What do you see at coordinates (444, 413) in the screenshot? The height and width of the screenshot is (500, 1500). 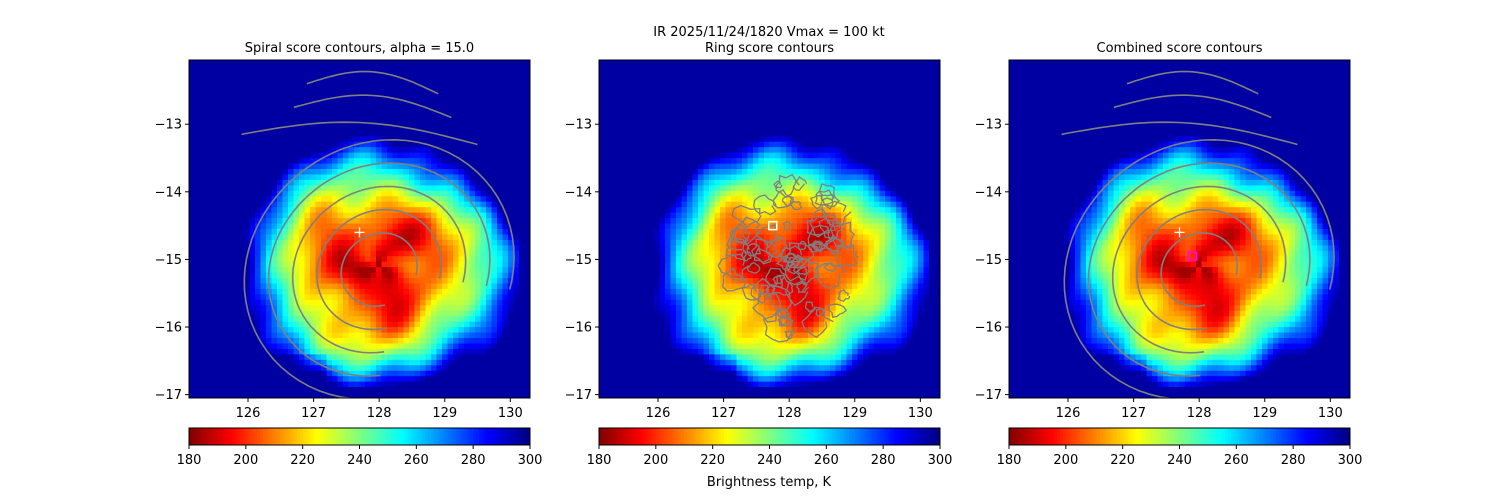 I see `x-tick-label: 129` at bounding box center [444, 413].